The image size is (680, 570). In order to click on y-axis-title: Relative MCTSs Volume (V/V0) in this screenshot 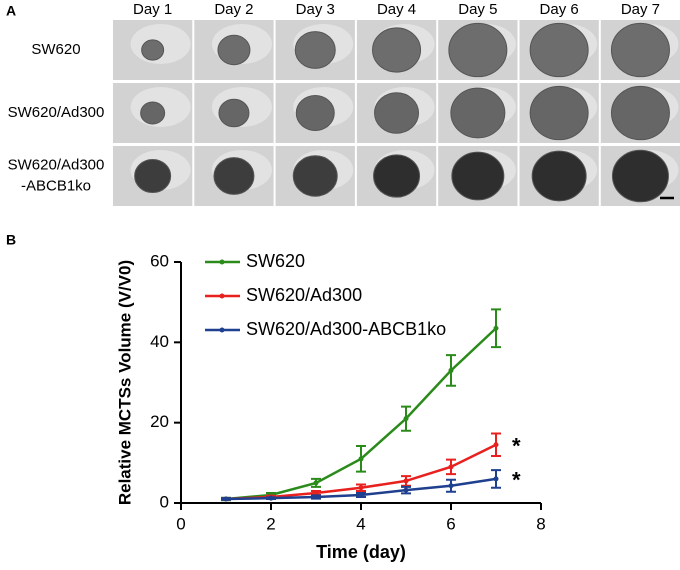, I will do `click(124, 382)`.